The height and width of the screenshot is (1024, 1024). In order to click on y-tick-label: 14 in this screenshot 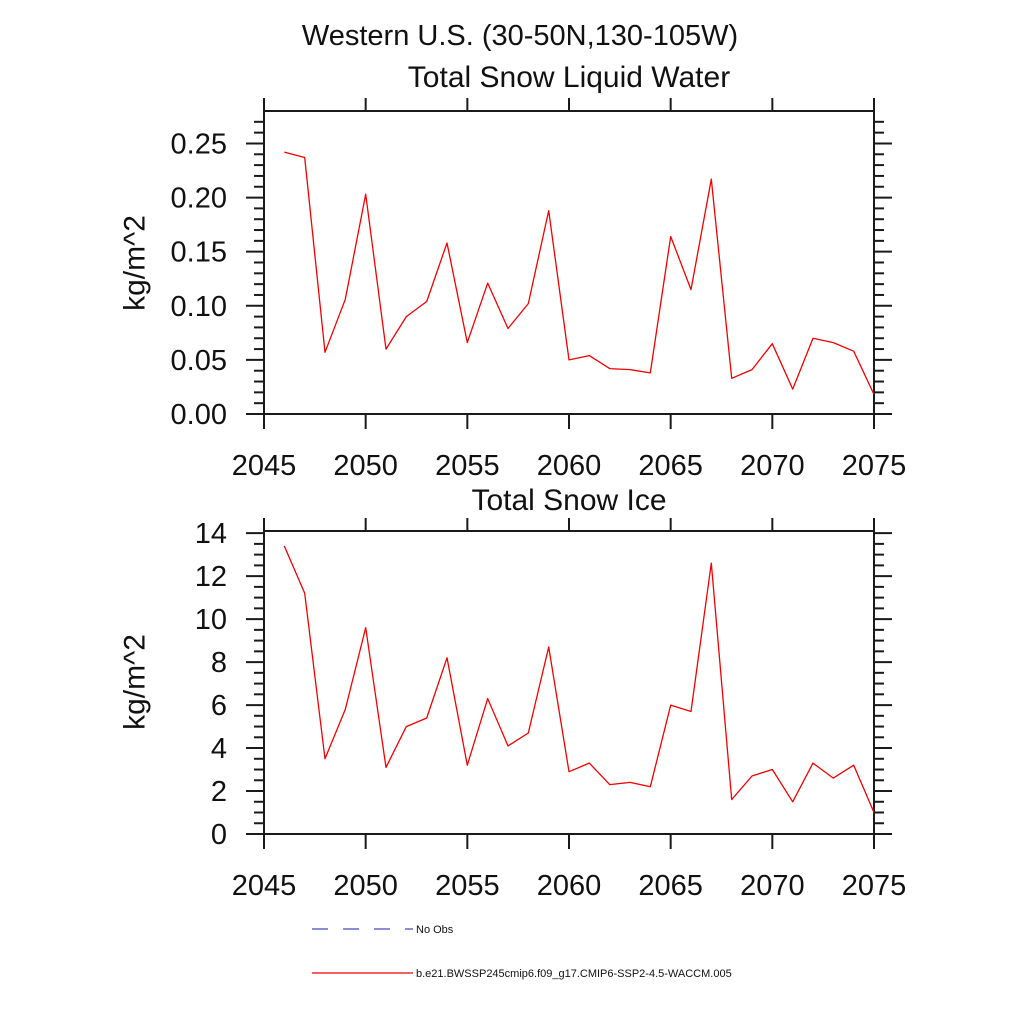, I will do `click(211, 534)`.